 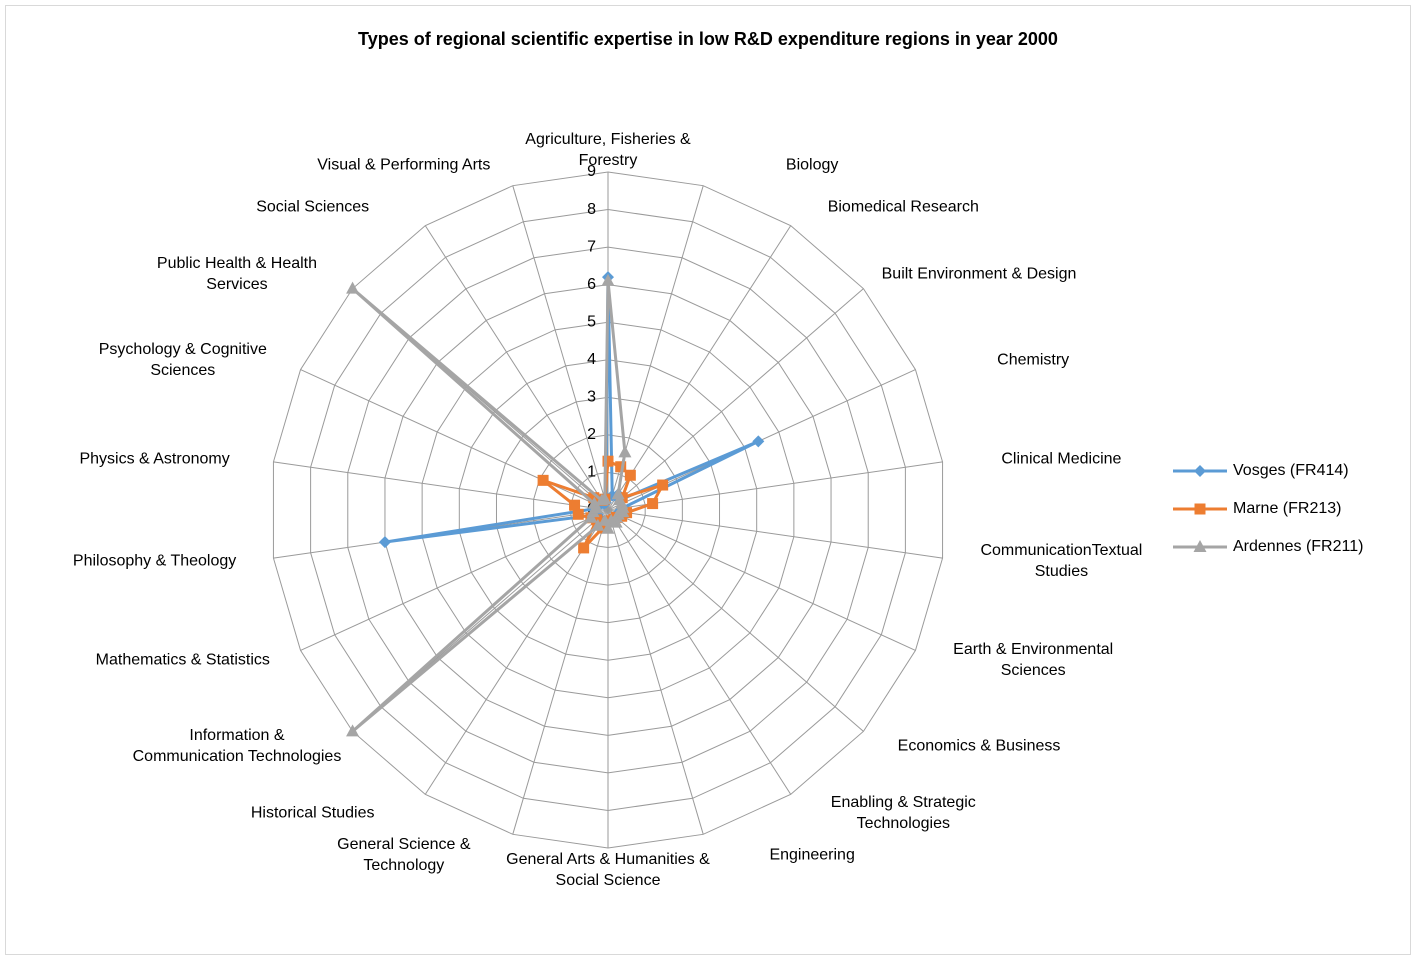 I want to click on category-label: CommunicationTextual Studies, so click(x=1061, y=561).